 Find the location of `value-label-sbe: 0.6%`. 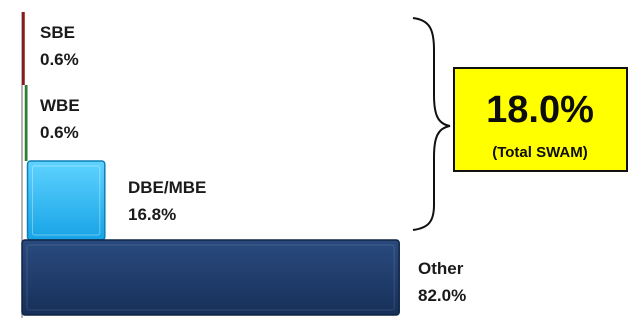

value-label-sbe: 0.6% is located at coordinates (59, 59).